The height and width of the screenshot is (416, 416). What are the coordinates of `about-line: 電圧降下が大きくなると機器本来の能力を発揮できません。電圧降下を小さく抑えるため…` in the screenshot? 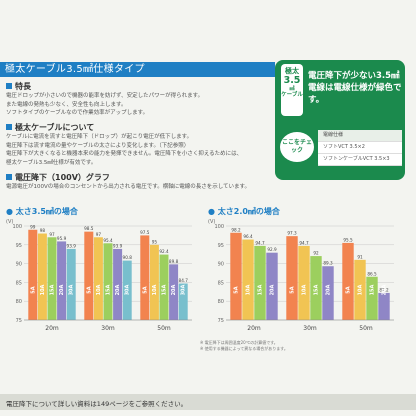 It's located at (124, 154).